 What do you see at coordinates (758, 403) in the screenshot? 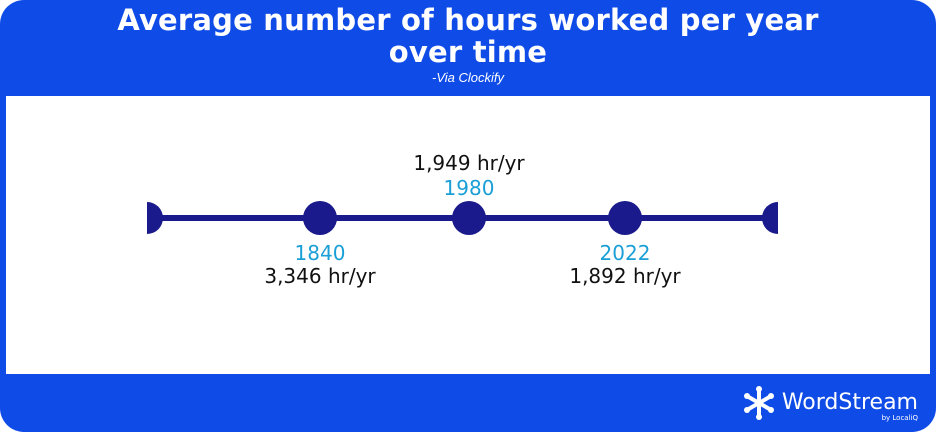
I see `snowflake-logo-icon` at bounding box center [758, 403].